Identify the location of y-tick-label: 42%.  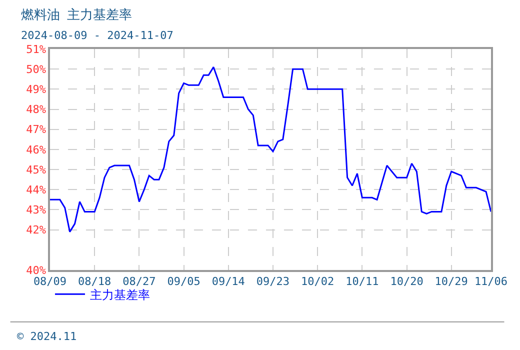
(36, 230).